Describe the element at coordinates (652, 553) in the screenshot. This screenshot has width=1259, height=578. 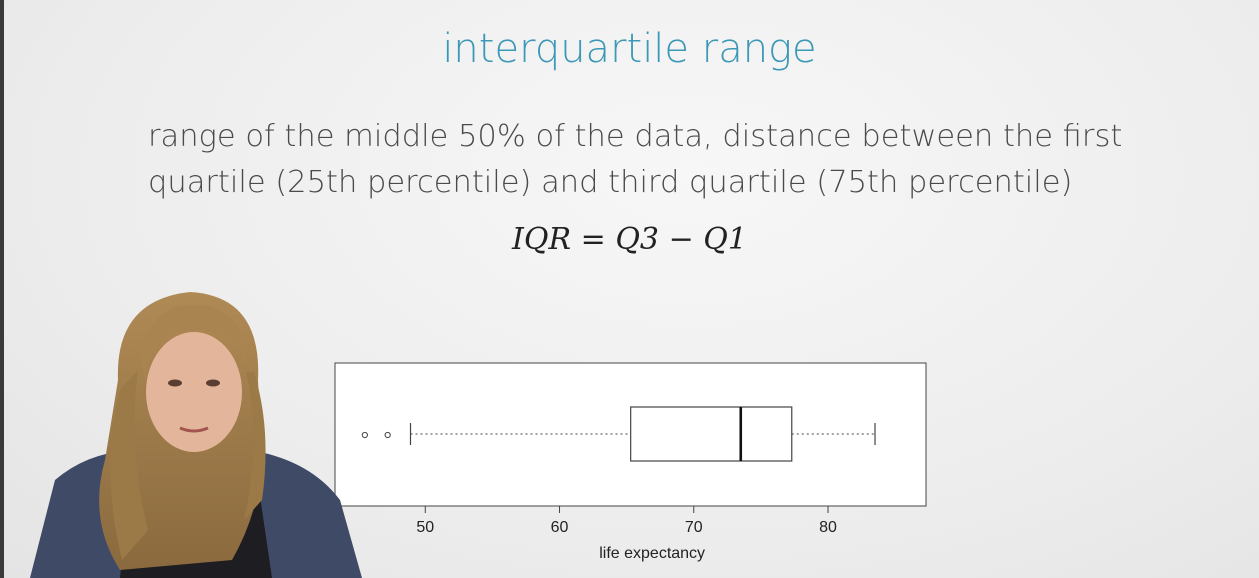
I see `x-axis-label: life expectancy` at that location.